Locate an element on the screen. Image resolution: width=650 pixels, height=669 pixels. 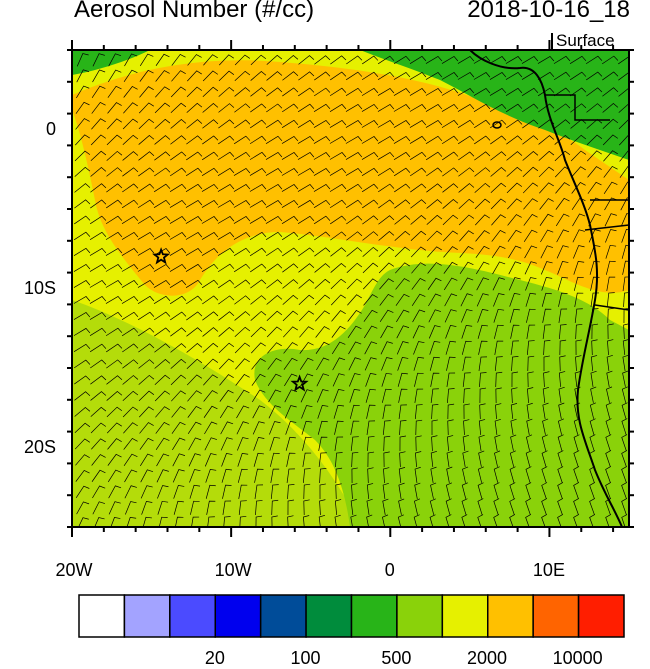
star-marker is located at coordinates (299, 383).